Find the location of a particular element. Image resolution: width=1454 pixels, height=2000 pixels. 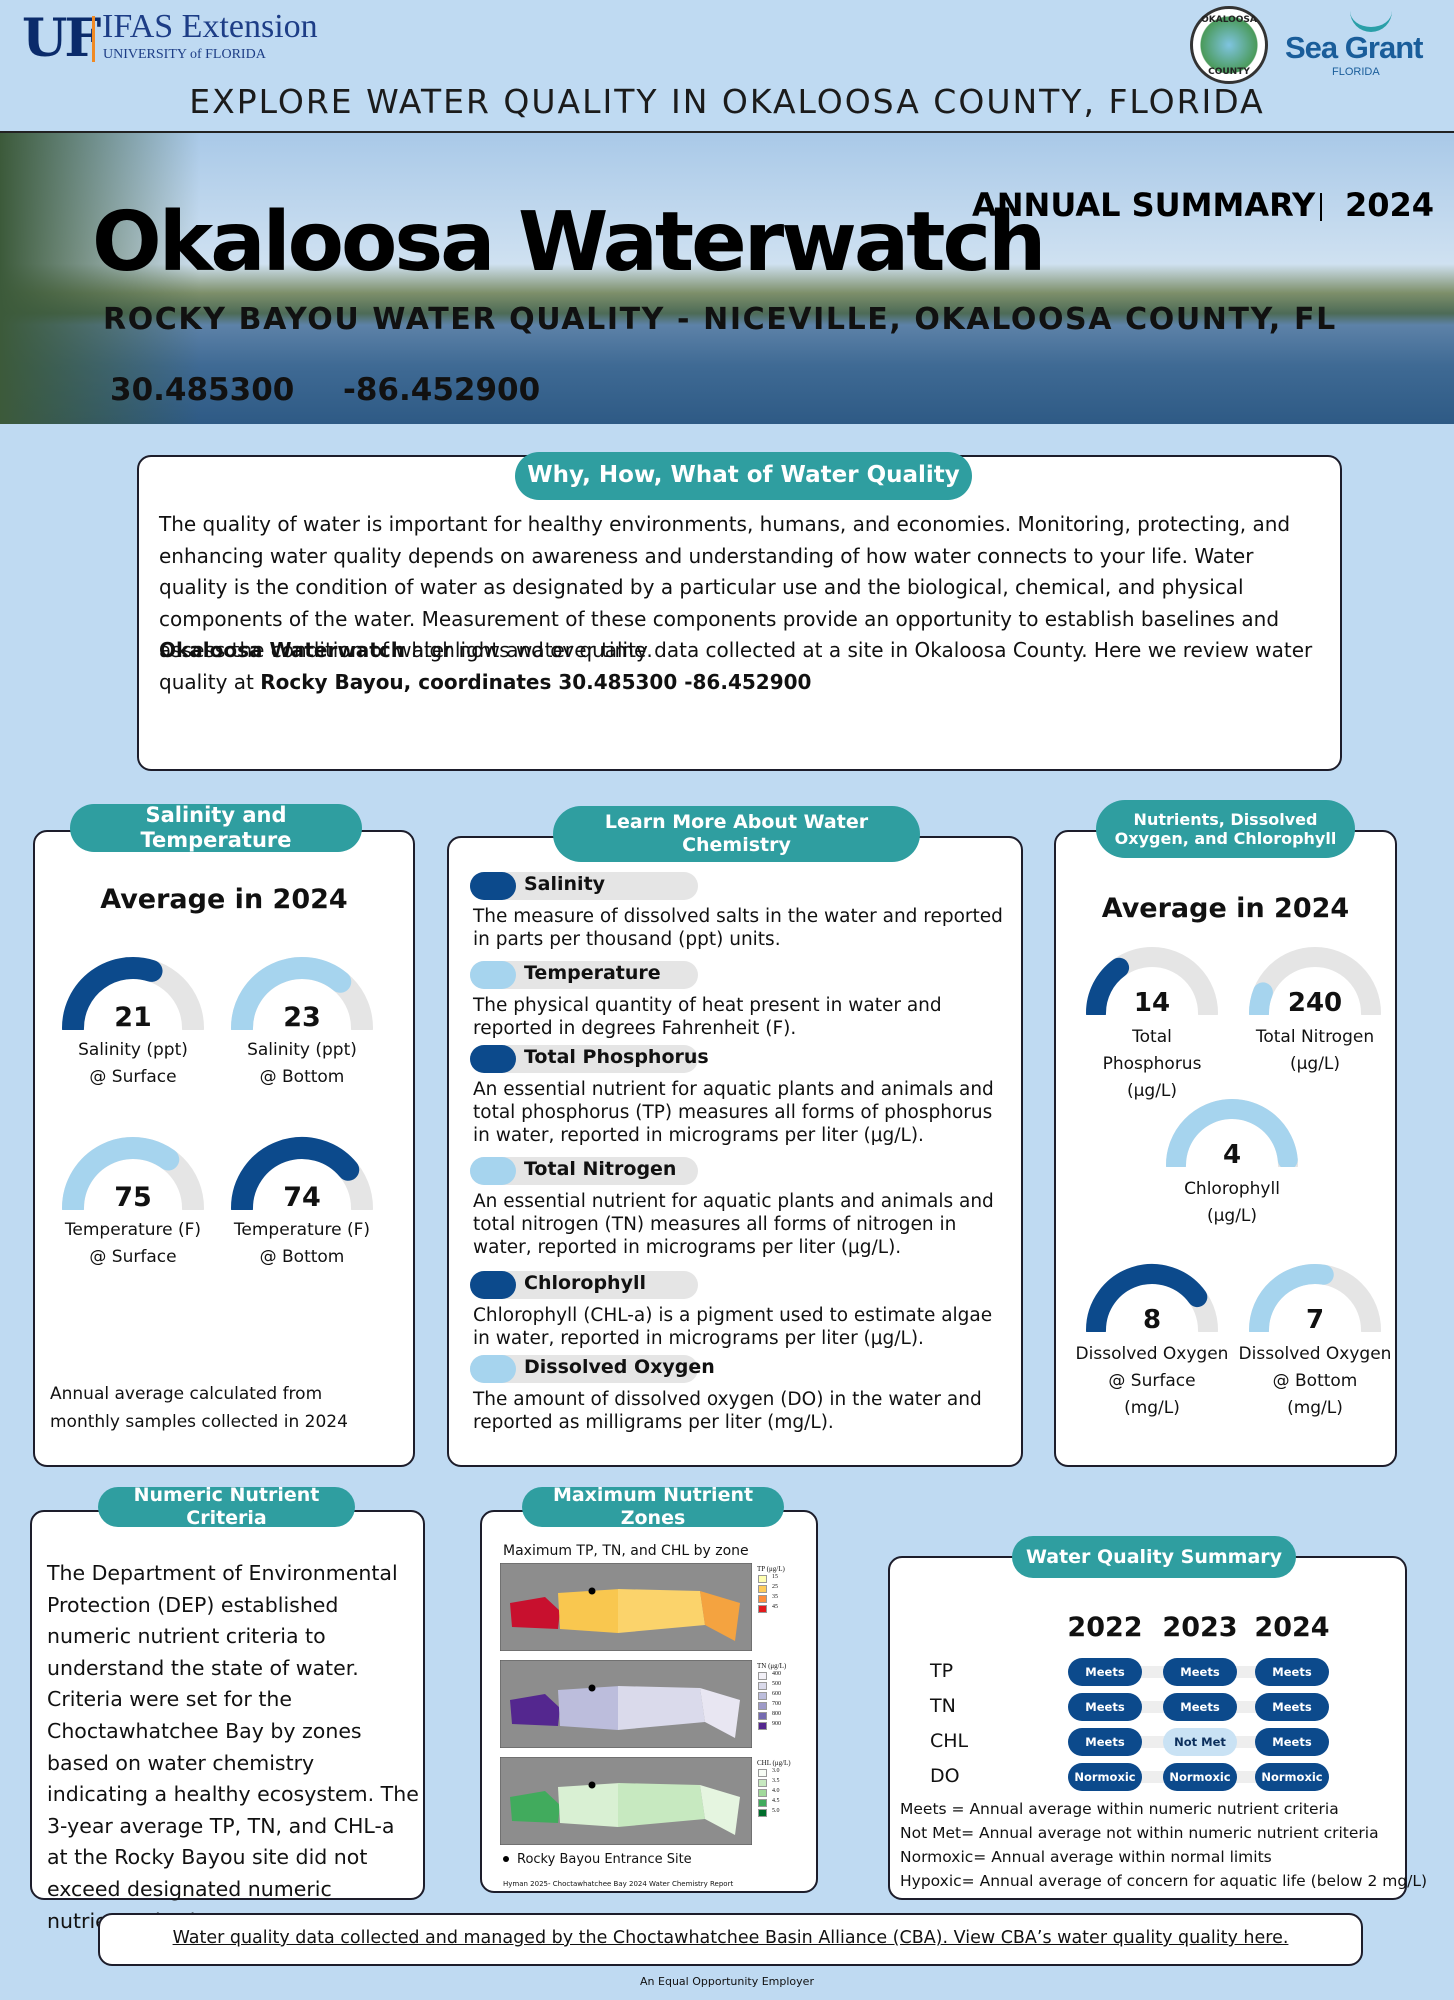

map-legend-title: TP (μg/L) is located at coordinates (771, 1569).